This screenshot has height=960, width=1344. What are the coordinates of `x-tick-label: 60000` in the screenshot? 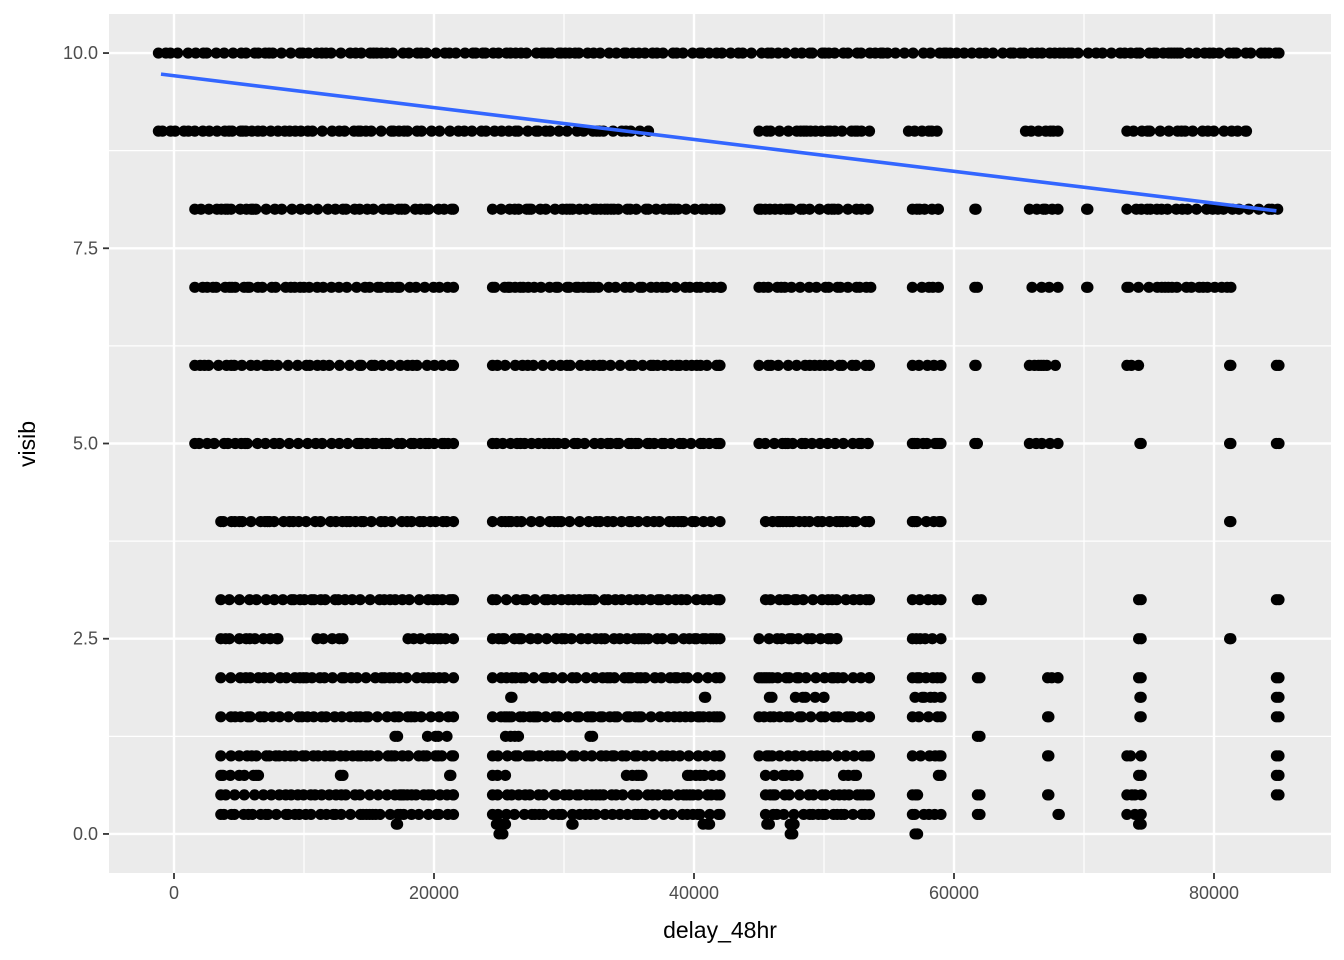 It's located at (954, 893).